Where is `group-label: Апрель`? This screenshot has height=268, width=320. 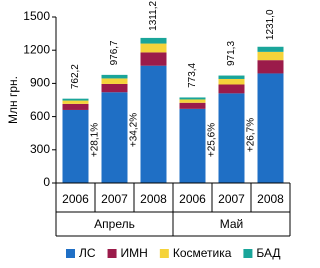 group-label: Апрель is located at coordinates (114, 224).